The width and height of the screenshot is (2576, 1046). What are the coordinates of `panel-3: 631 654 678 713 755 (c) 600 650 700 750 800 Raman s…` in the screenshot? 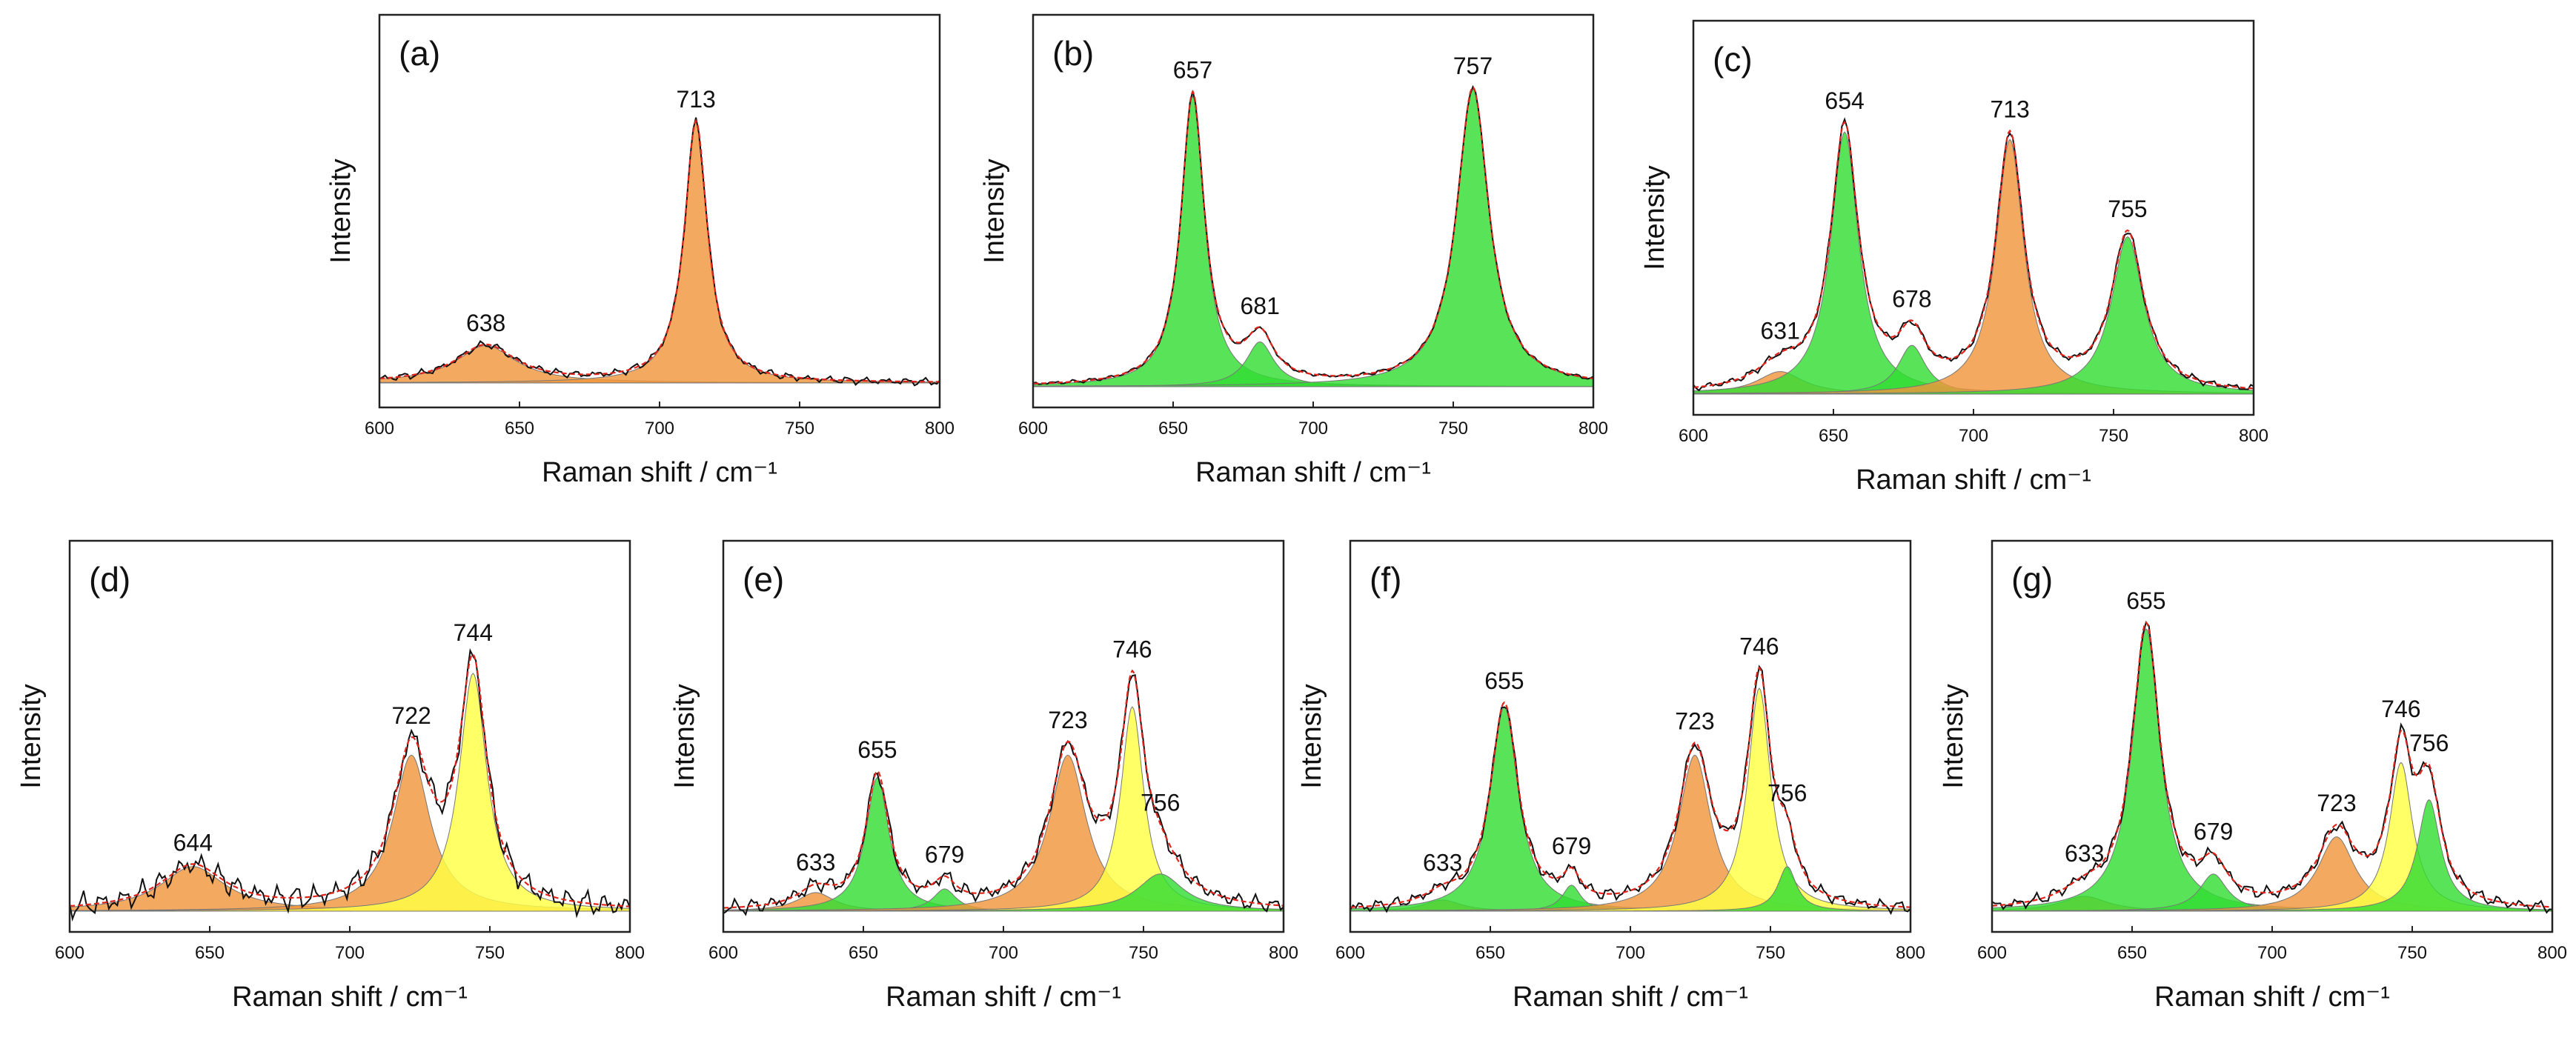 It's located at (1953, 257).